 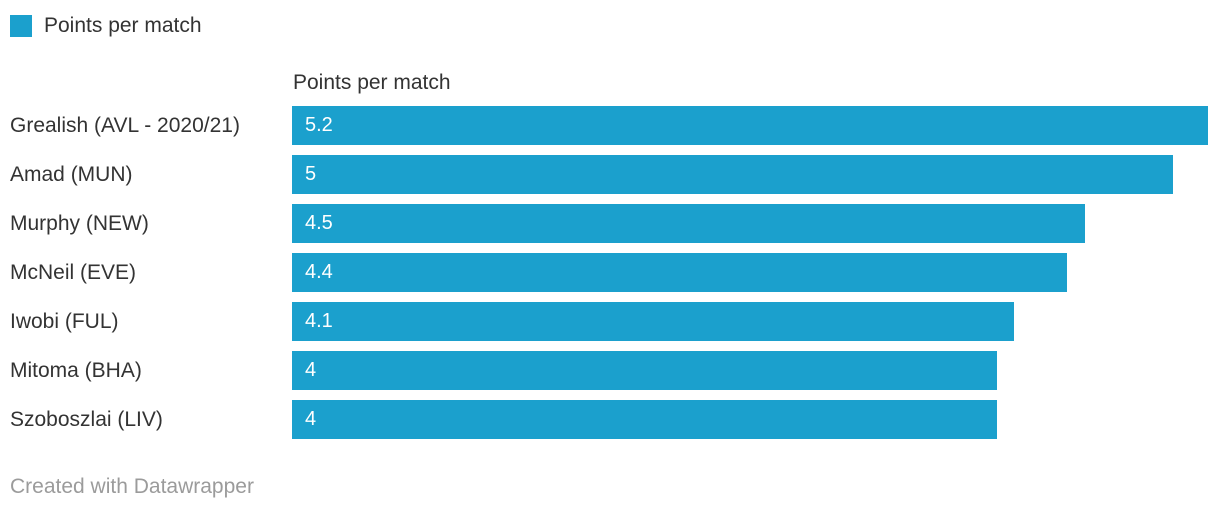 What do you see at coordinates (79, 223) in the screenshot?
I see `row-label: Murphy (NEW)` at bounding box center [79, 223].